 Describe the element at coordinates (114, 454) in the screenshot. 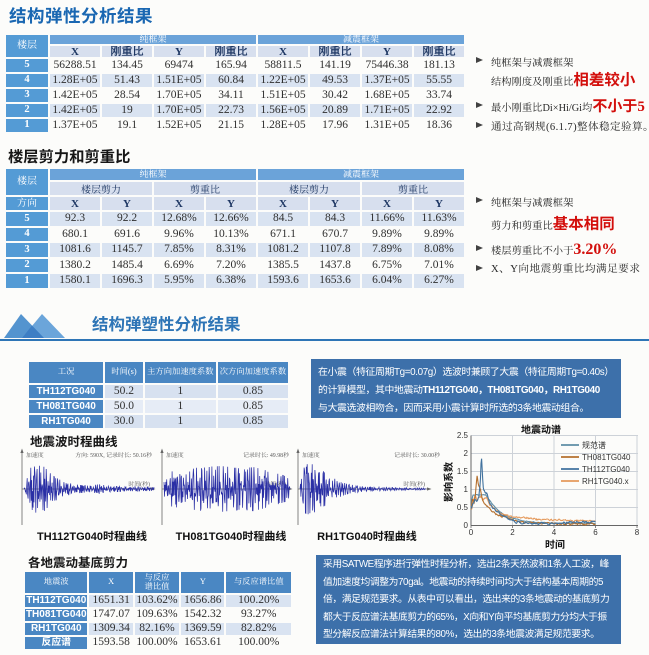

I see `svg-text: 方向: 590X, 记录时长: 50.16秒` at that location.